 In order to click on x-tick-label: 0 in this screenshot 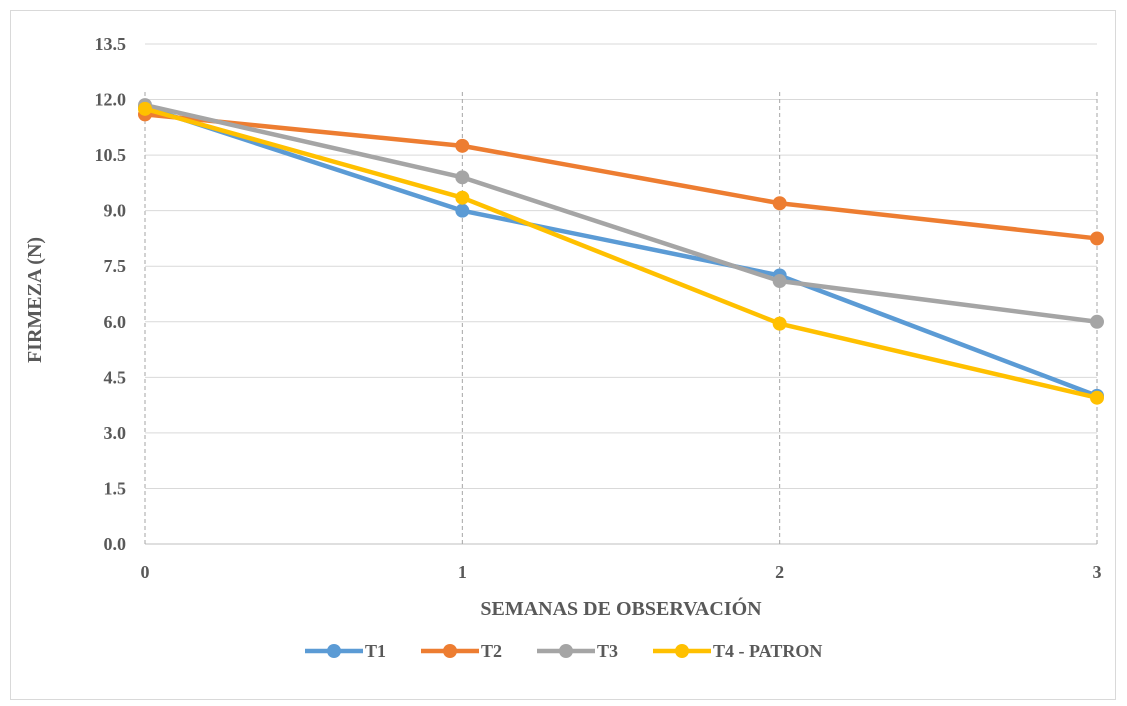, I will do `click(145, 572)`.